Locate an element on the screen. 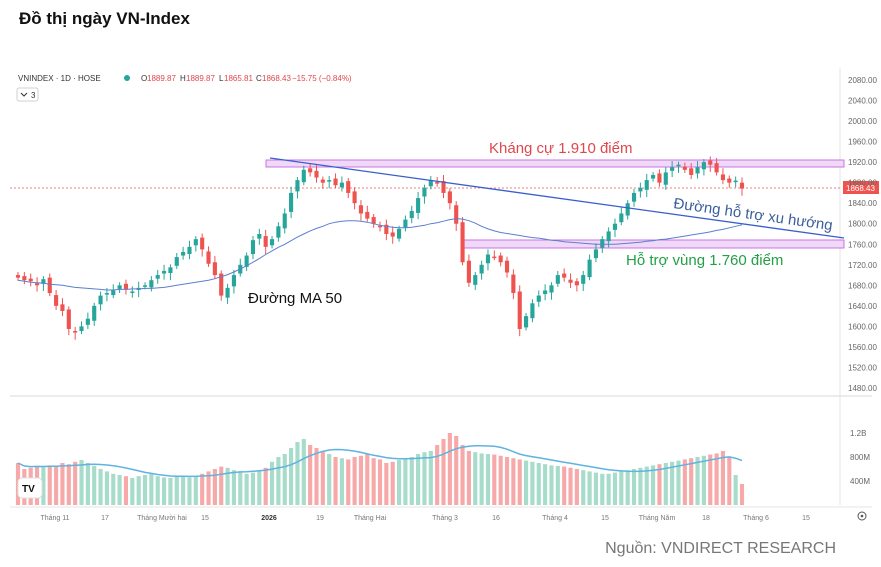 This screenshot has width=881, height=567. settings-gear-icon is located at coordinates (862, 516).